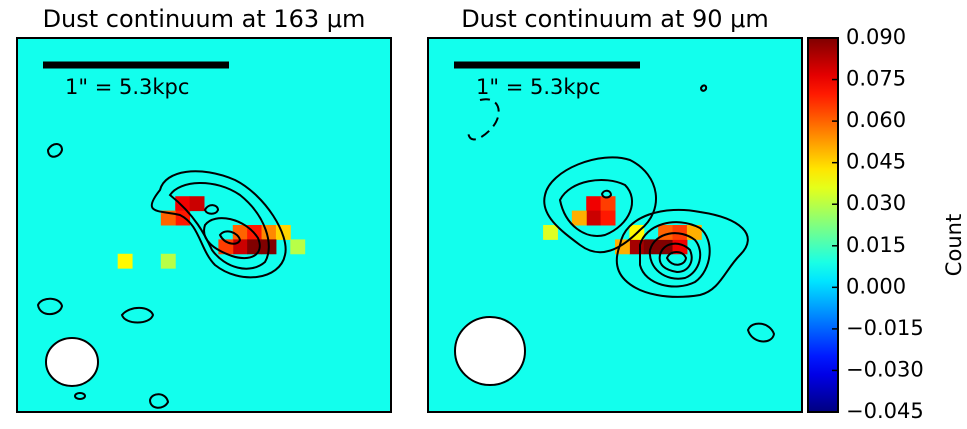 The image size is (967, 429). I want to click on colorbar-label: Count, so click(954, 245).